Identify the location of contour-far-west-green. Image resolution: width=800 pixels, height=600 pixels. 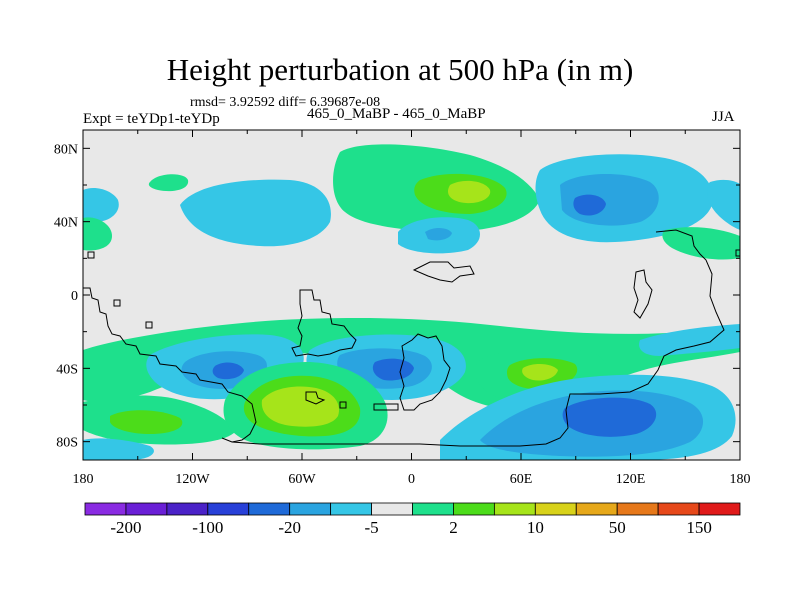
(97, 234).